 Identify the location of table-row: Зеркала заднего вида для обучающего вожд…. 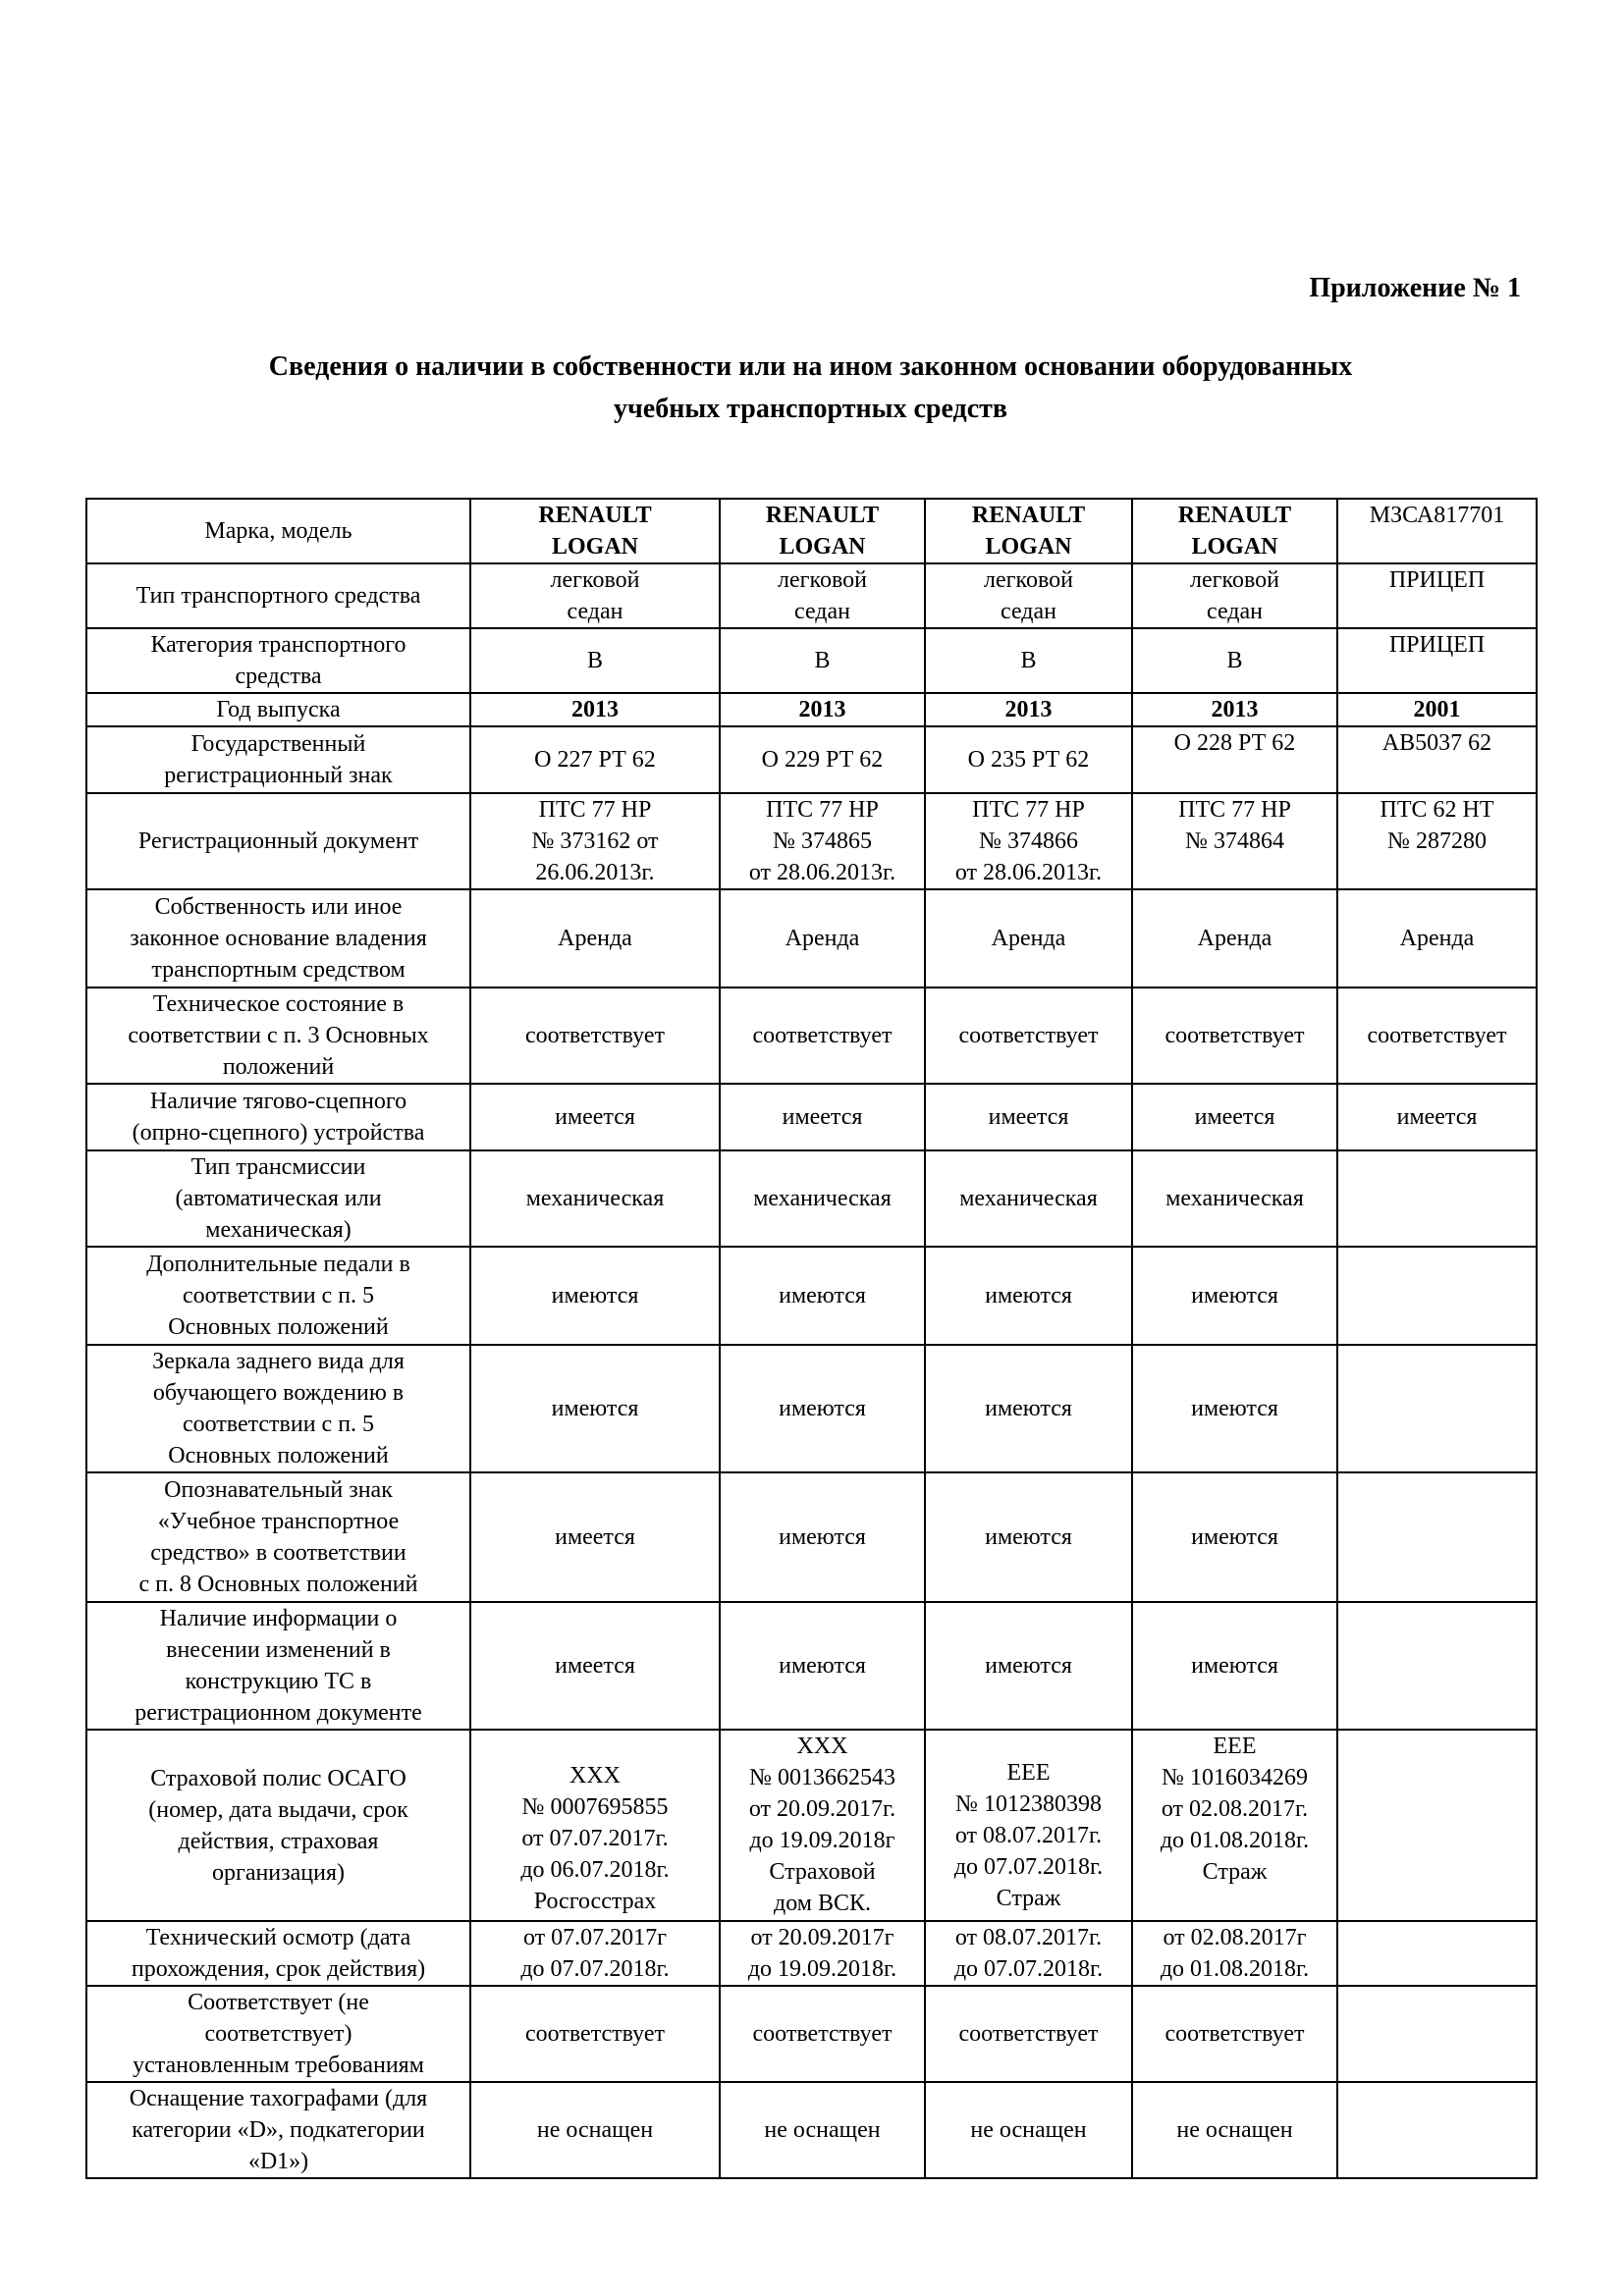
(811, 1408).